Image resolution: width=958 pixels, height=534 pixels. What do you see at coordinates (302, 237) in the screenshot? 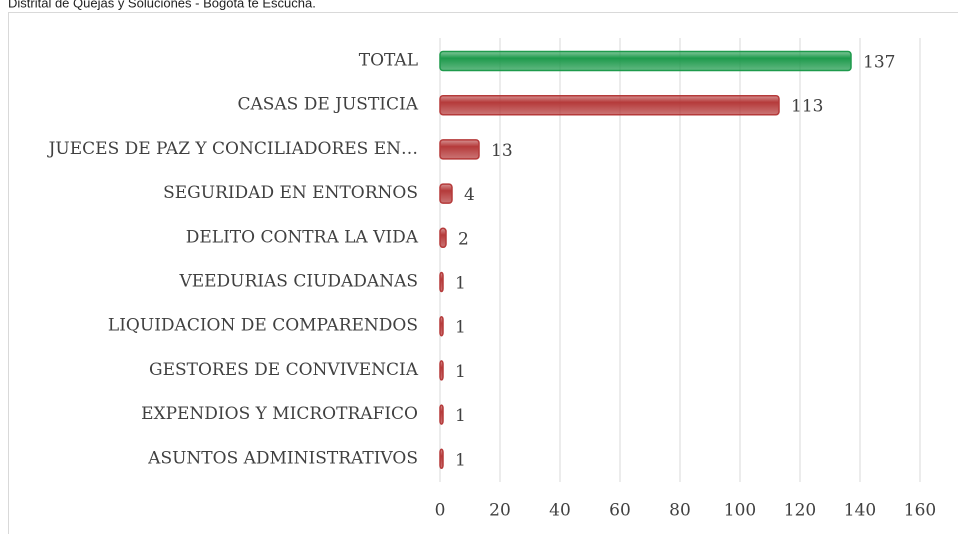
I see `y-tick-label: DELITO CONTRA LA VIDA` at bounding box center [302, 237].